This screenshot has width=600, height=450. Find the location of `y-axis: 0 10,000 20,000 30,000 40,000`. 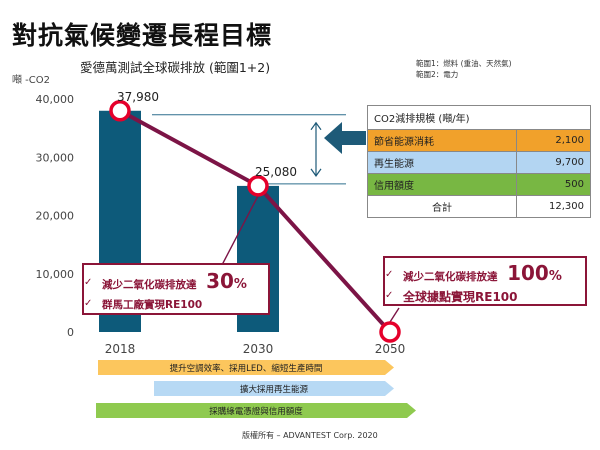

y-axis: 0 10,000 20,000 30,000 40,000 is located at coordinates (55, 216).